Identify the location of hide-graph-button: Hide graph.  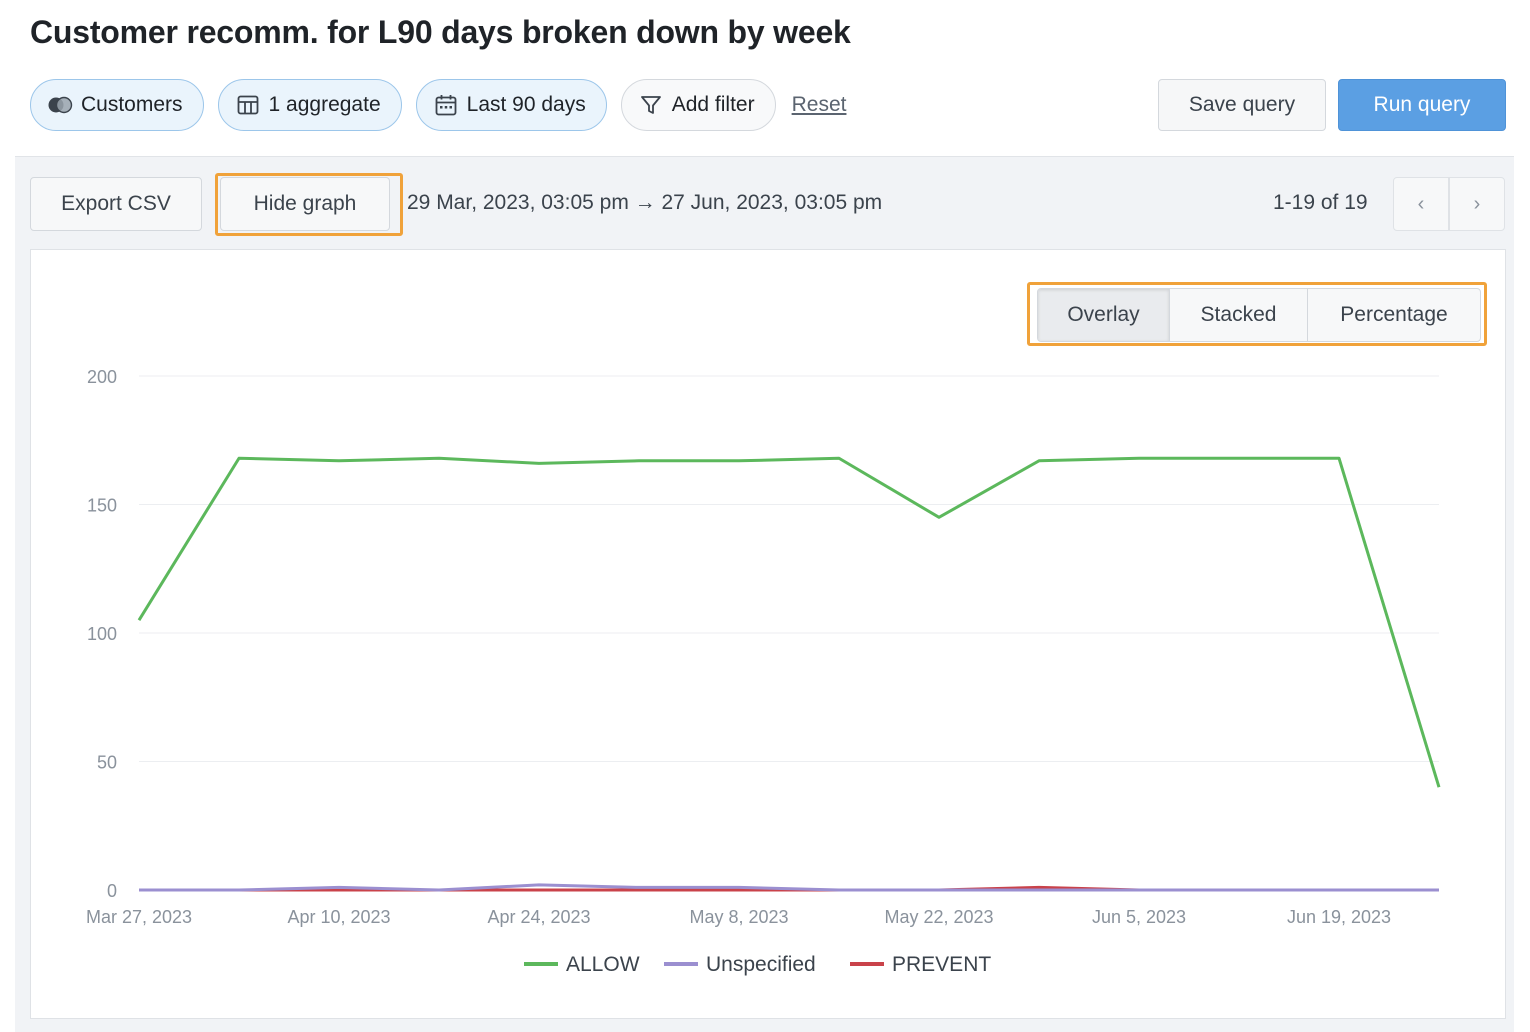
(305, 204).